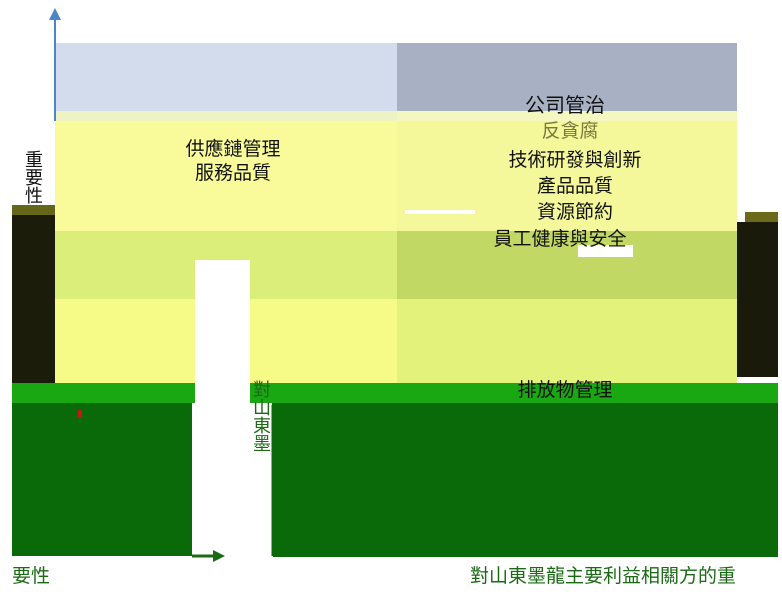 This screenshot has height=595, width=782. What do you see at coordinates (80, 414) in the screenshot?
I see `red-marker` at bounding box center [80, 414].